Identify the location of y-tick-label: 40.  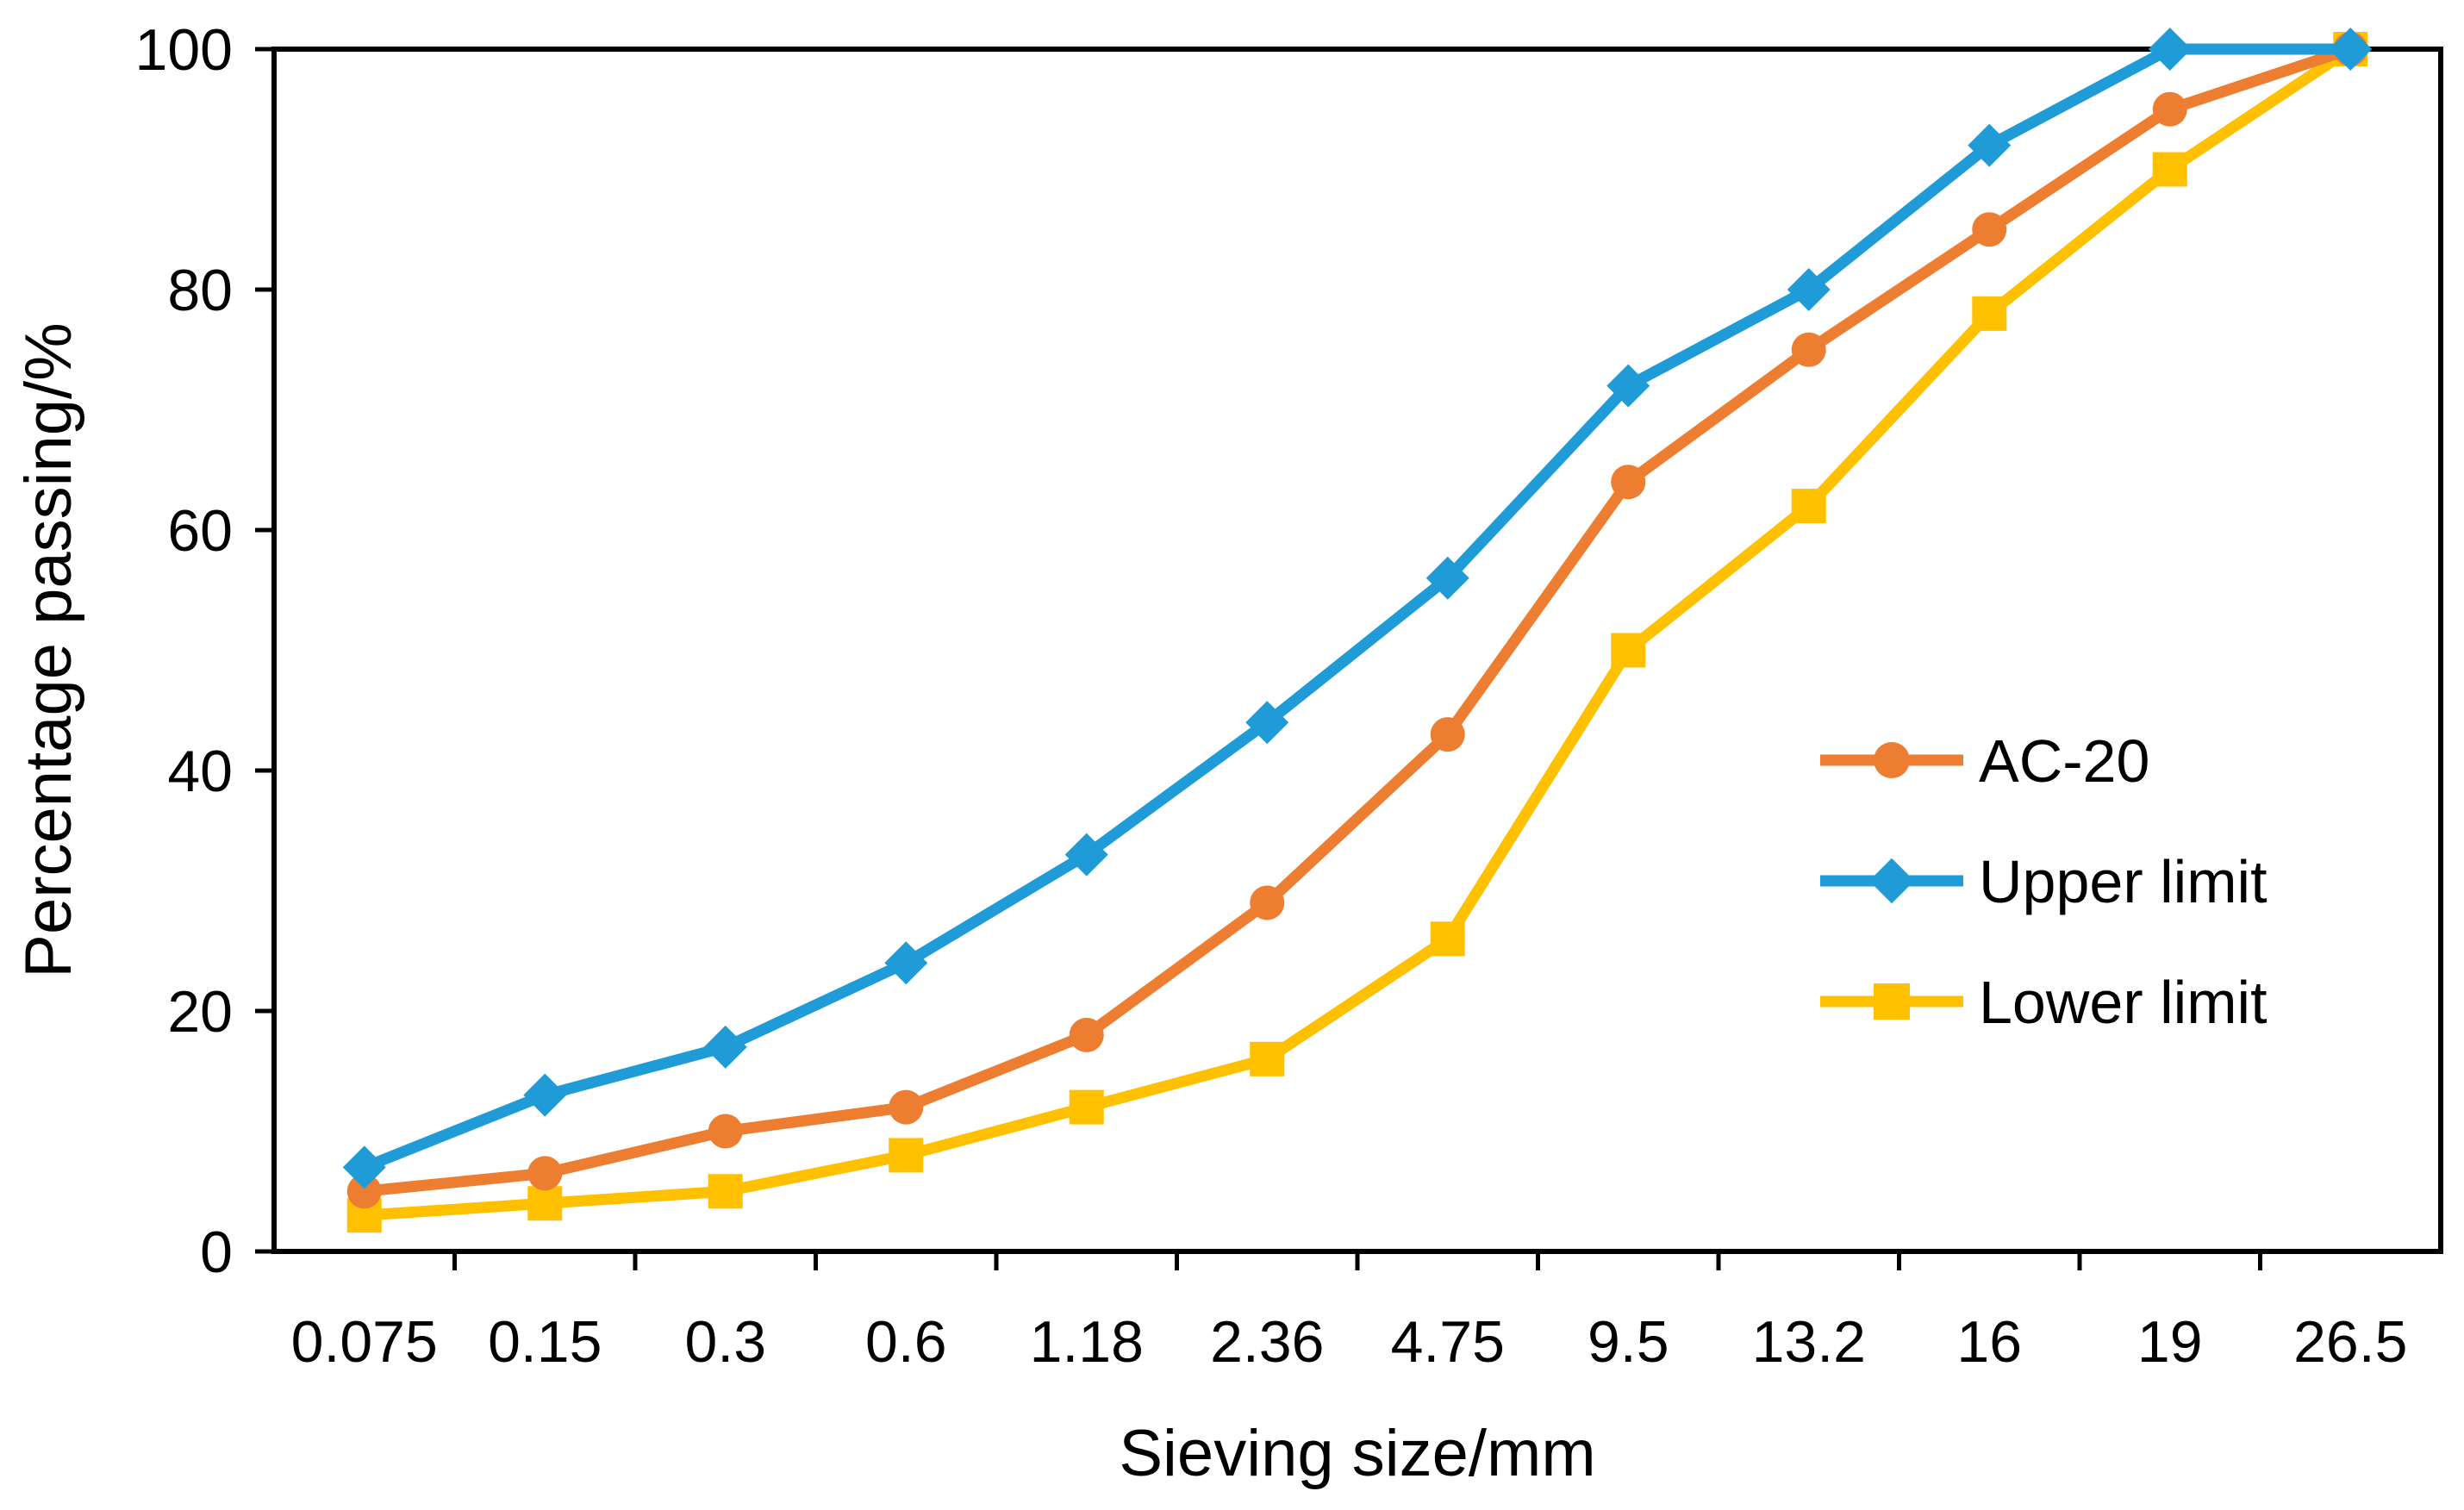
(200, 771).